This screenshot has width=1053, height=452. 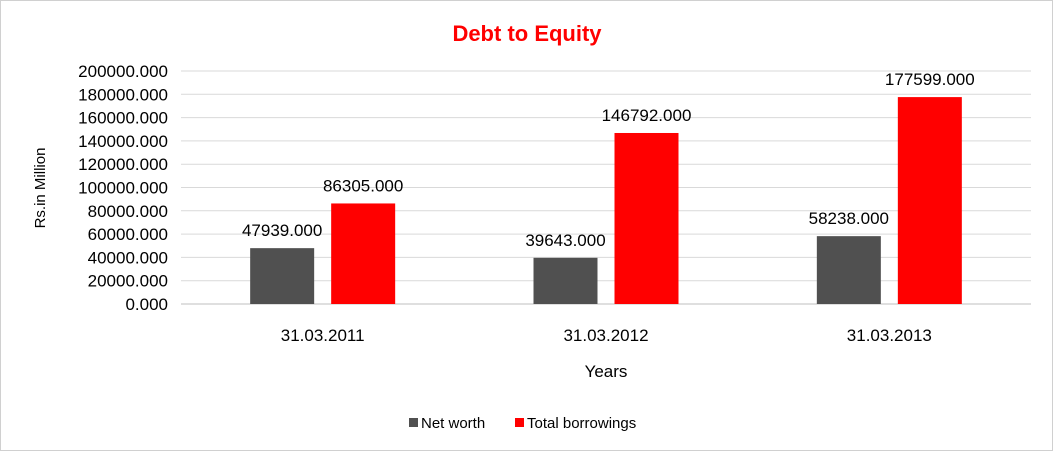 I want to click on data-label: 177599.000, so click(x=930, y=79).